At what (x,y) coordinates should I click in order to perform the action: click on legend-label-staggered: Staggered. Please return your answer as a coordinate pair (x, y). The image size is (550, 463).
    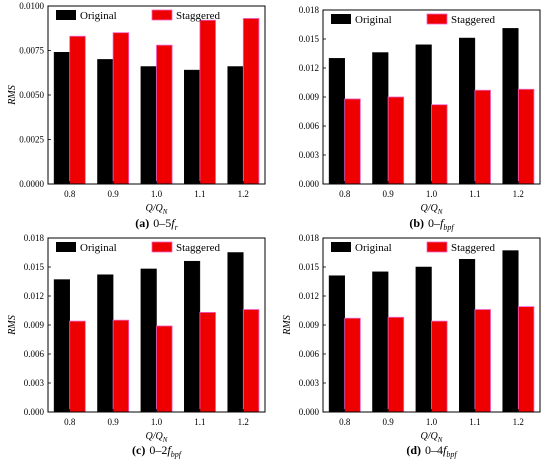
    Looking at the image, I should click on (473, 20).